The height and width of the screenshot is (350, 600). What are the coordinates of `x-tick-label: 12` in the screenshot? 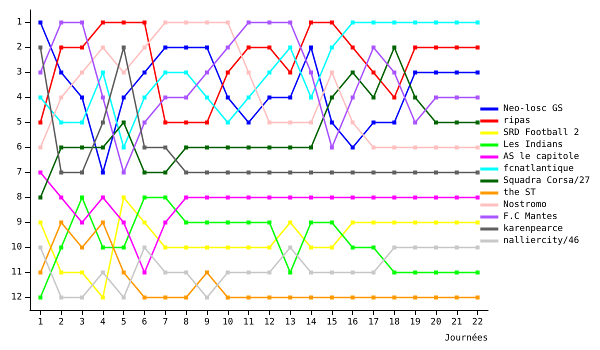 It's located at (269, 323).